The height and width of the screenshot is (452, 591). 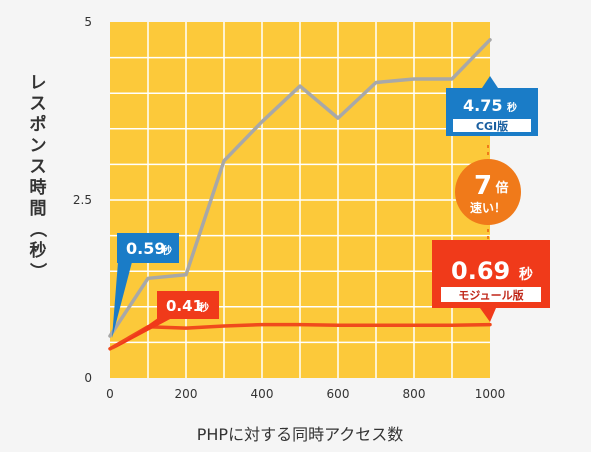 I want to click on callout-cgi-end: 4.75 秒 CGI版, so click(x=492, y=106).